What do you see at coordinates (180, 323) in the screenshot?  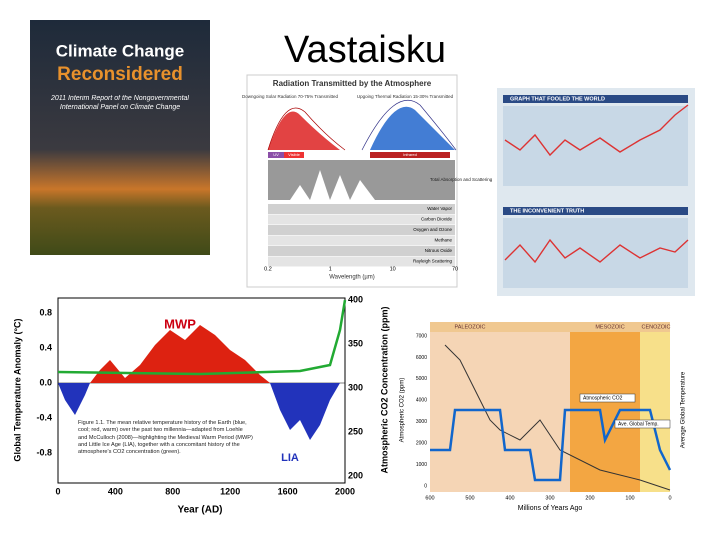 I see `period-label: MWP` at bounding box center [180, 323].